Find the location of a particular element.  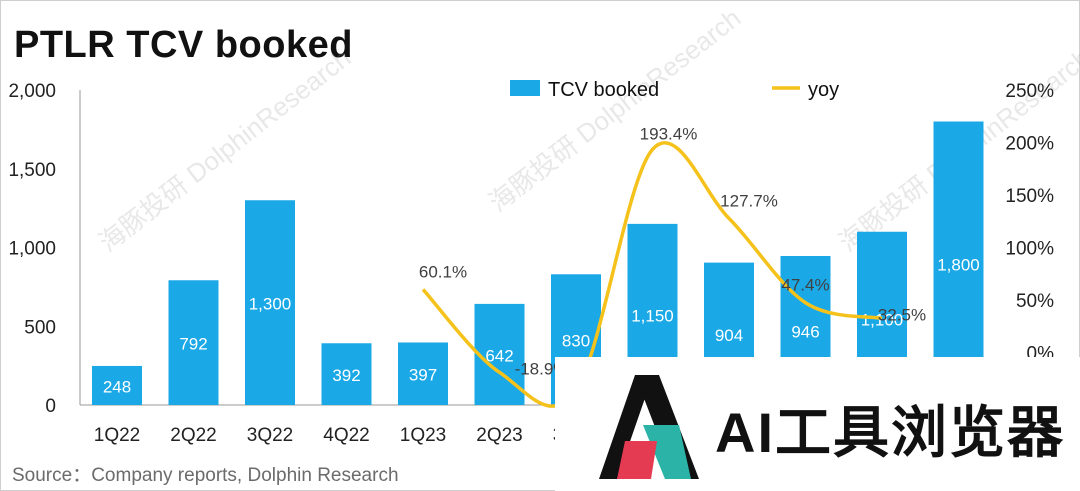

line-data-label: 60.1% is located at coordinates (443, 271).